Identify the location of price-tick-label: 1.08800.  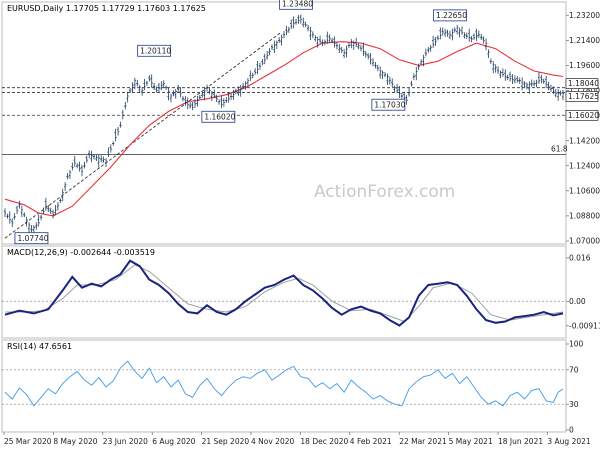
(584, 216).